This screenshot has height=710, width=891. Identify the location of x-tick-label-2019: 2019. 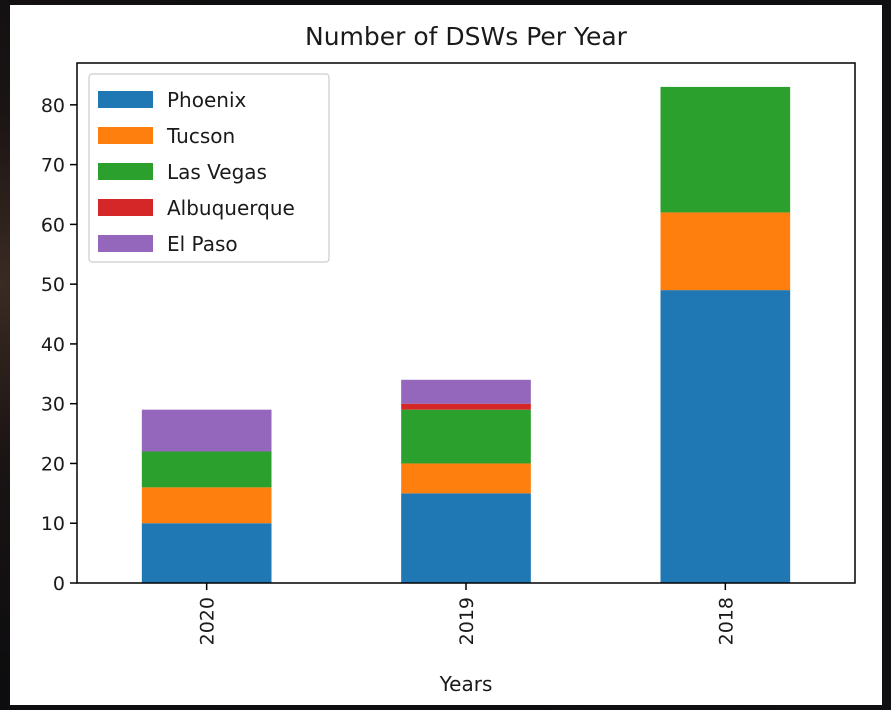
(467, 621).